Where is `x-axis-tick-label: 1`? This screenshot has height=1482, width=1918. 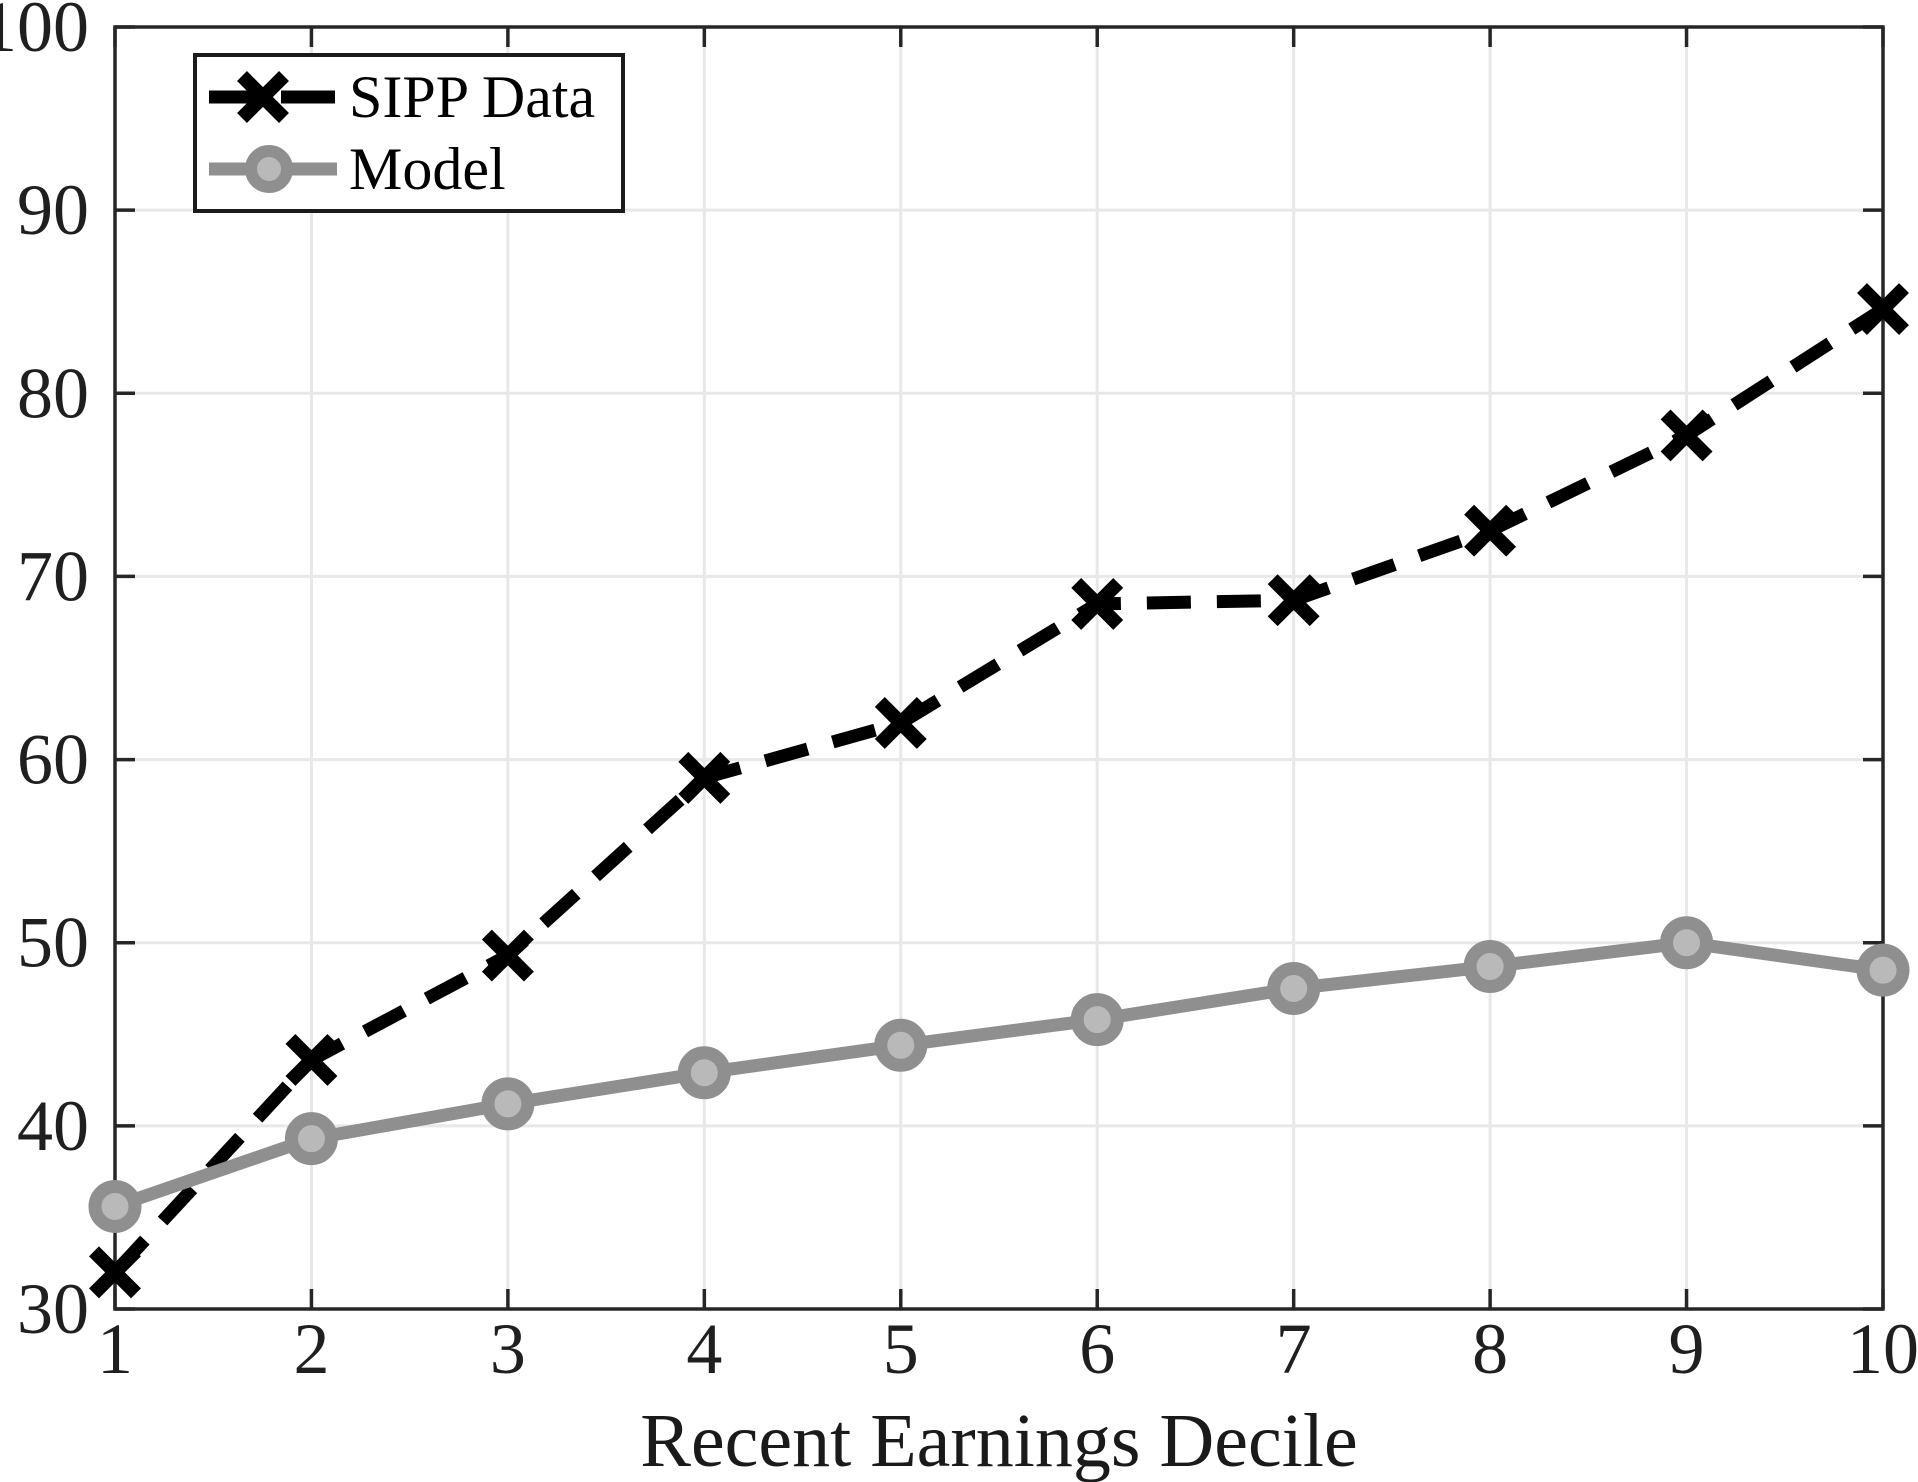 x-axis-tick-label: 1 is located at coordinates (115, 1349).